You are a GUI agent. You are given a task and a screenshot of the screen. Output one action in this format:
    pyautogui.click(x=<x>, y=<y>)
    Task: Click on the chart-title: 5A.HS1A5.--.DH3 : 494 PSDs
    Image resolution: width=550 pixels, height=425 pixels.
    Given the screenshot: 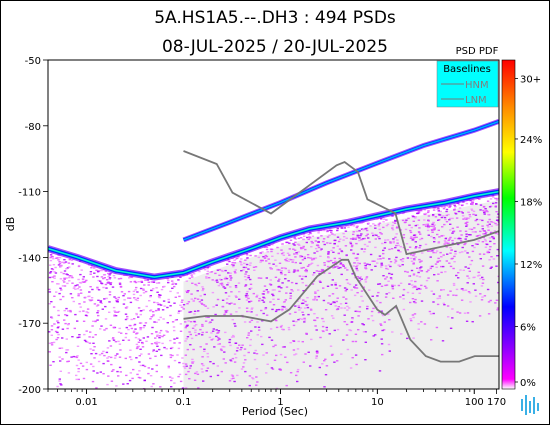 What is the action you would take?
    pyautogui.click(x=275, y=18)
    